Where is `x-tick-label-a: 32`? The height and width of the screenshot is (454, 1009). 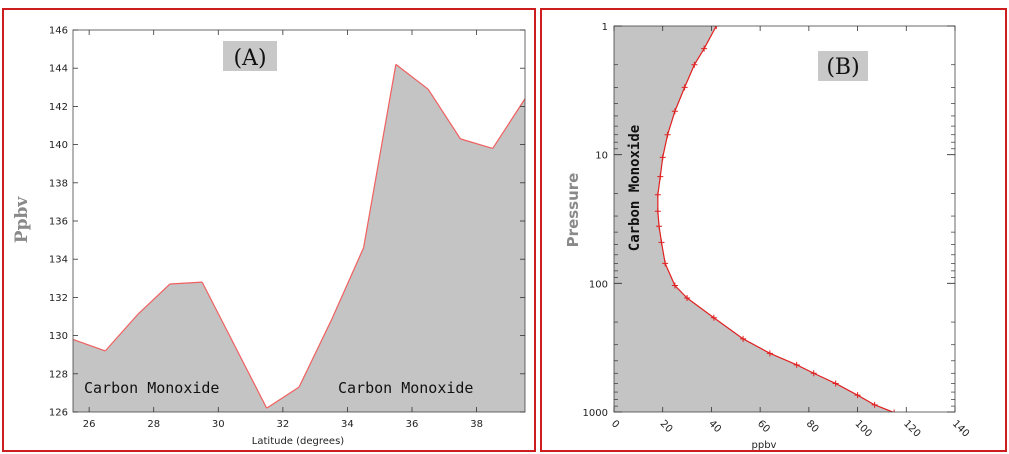
x-tick-label-a: 32 is located at coordinates (282, 424).